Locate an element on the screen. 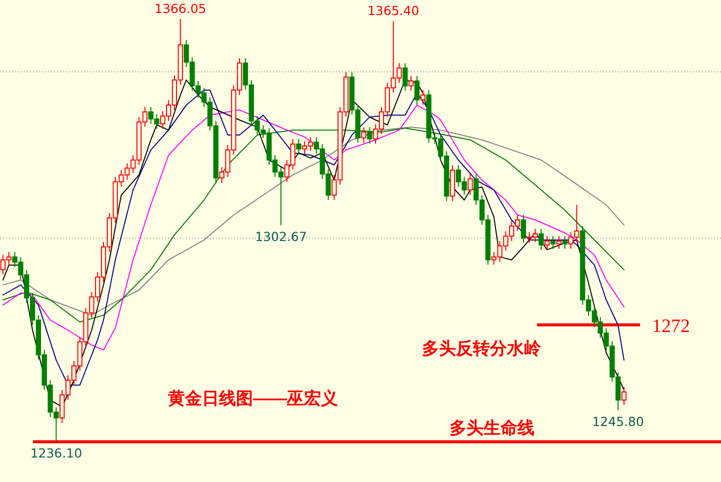 This screenshot has width=721, height=482. annotation: 1245.80 is located at coordinates (618, 422).